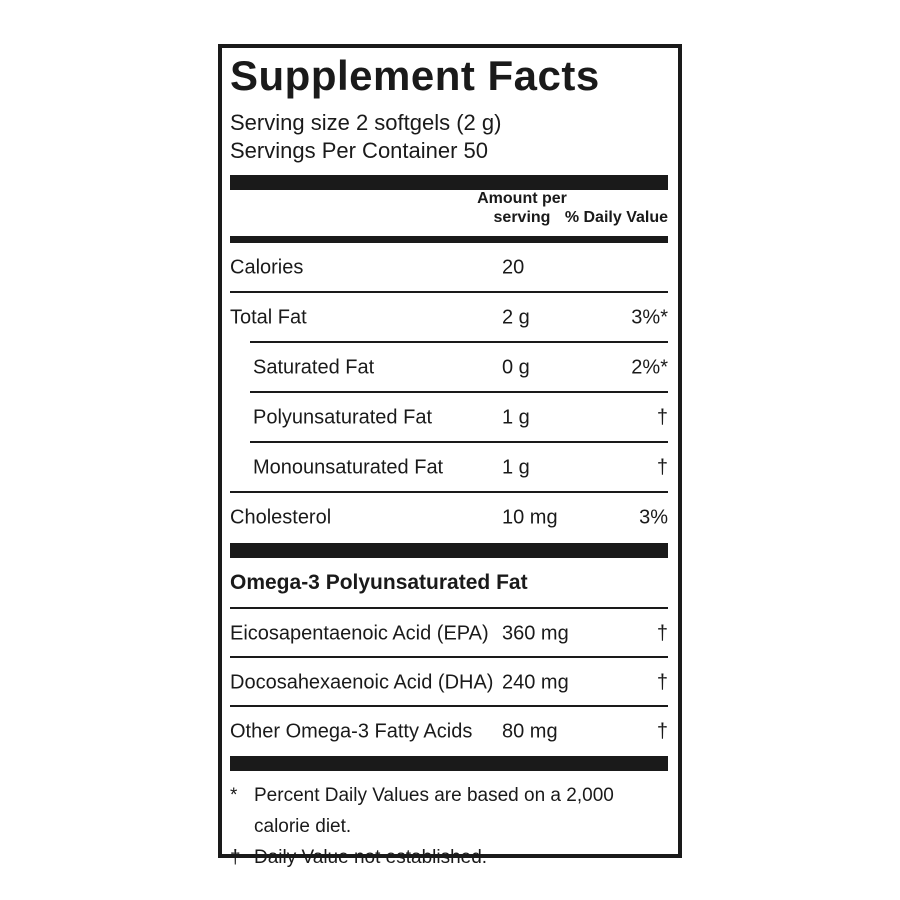 This screenshot has width=900, height=900. Describe the element at coordinates (268, 317) in the screenshot. I see `nutrient-name: Total Fat` at that location.